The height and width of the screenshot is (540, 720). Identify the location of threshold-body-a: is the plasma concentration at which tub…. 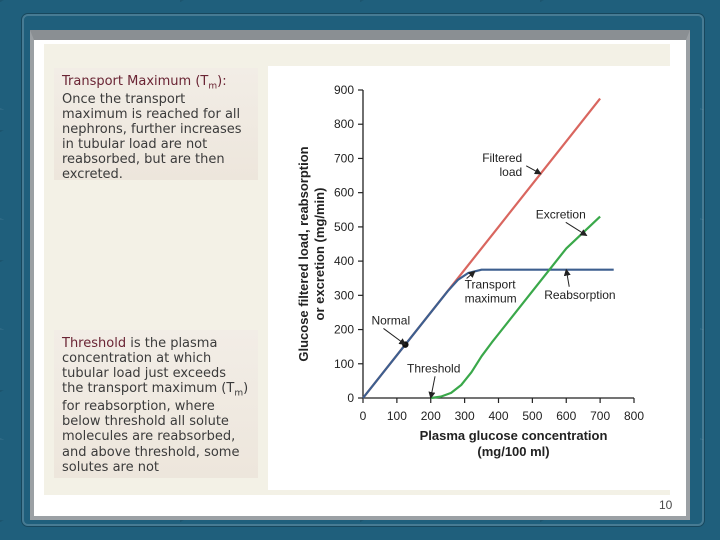
(148, 366).